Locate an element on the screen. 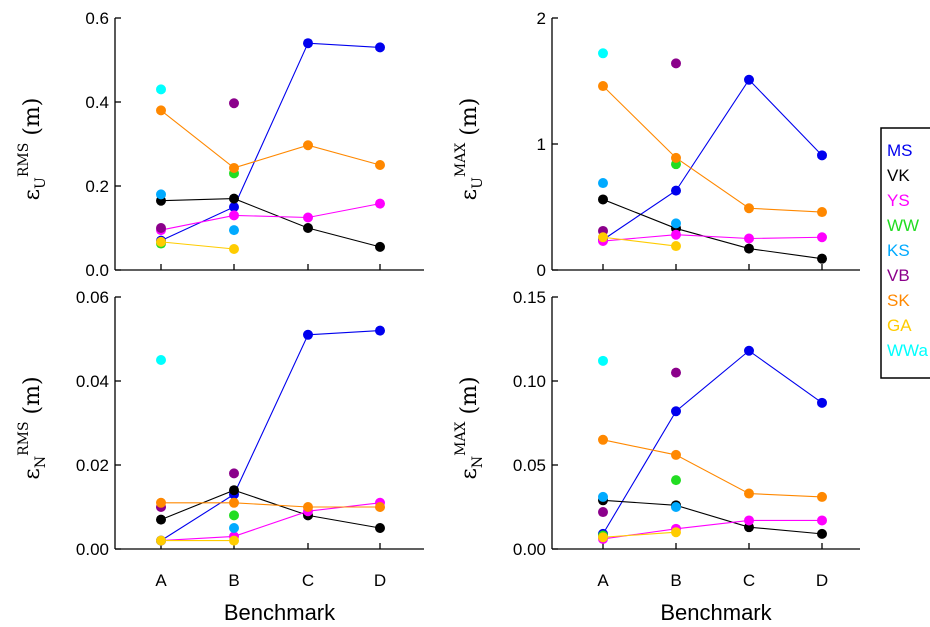  x-tick-label: D is located at coordinates (380, 580).